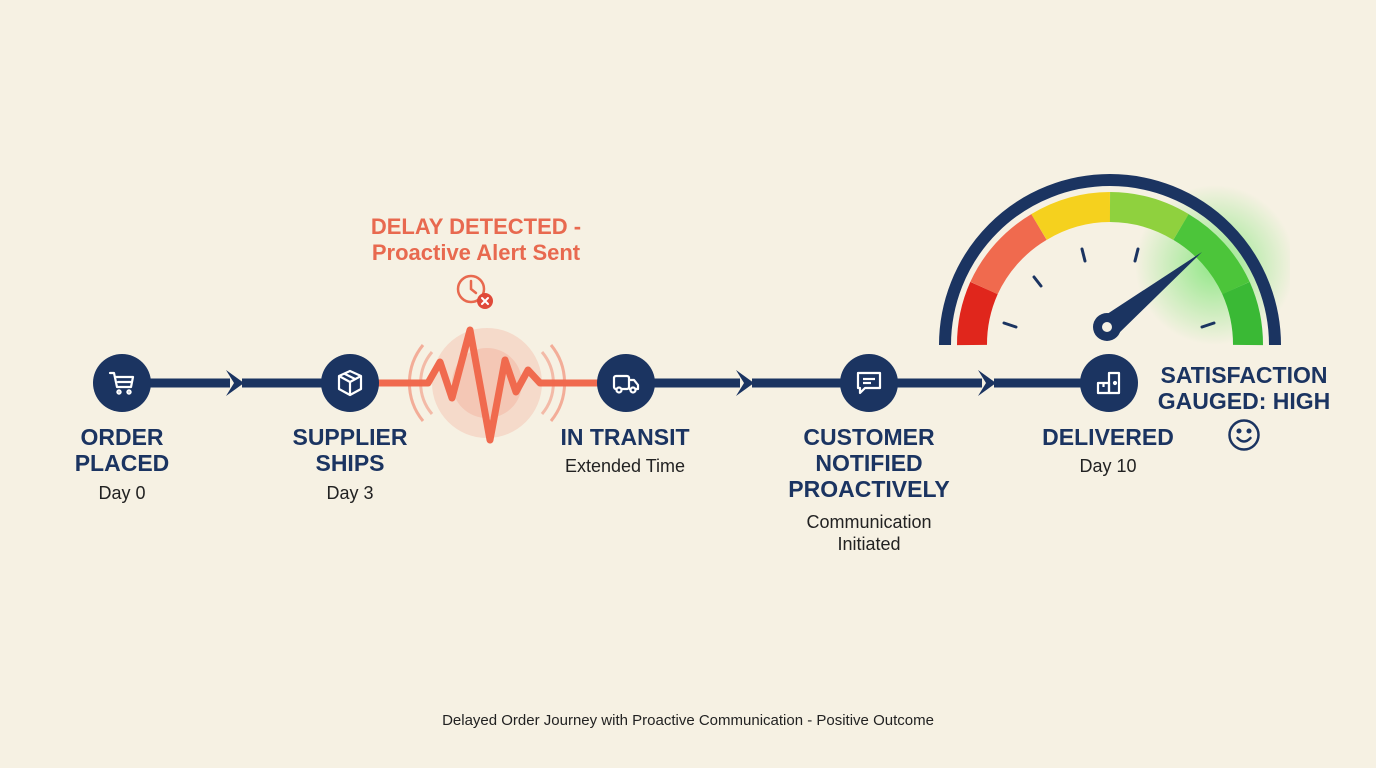 The width and height of the screenshot is (1376, 768). I want to click on step-title-in-transit: IN TRANSIT, so click(625, 437).